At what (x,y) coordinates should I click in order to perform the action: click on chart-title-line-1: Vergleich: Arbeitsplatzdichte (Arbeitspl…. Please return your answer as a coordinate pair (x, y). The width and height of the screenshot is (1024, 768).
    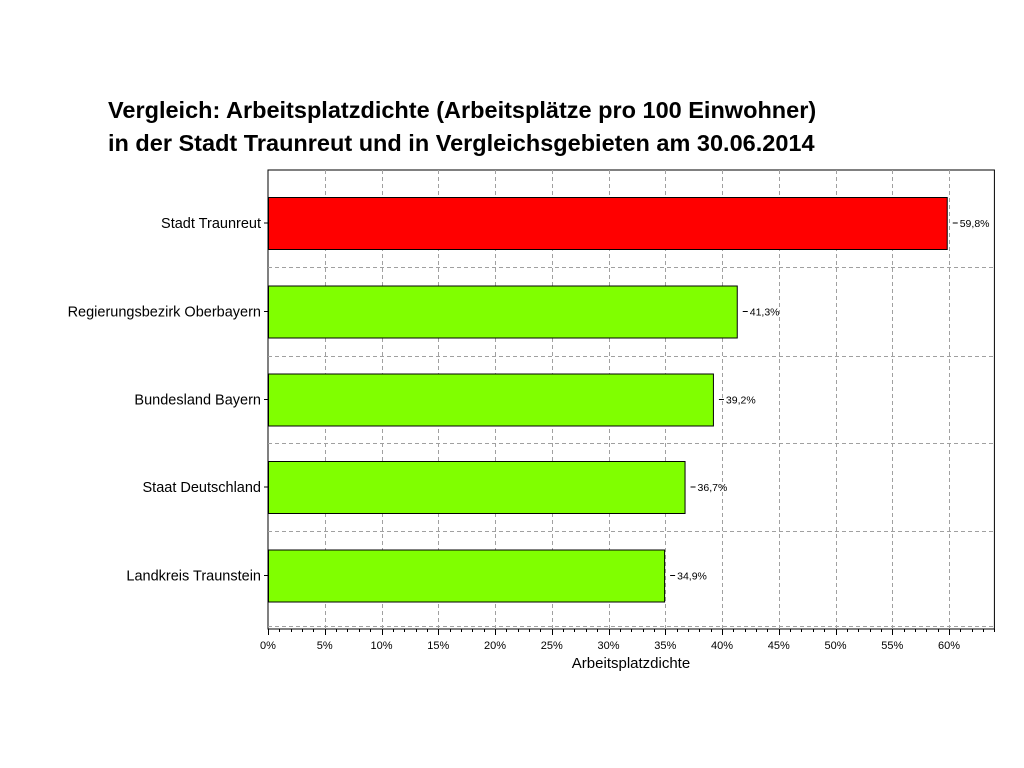
    Looking at the image, I should click on (462, 110).